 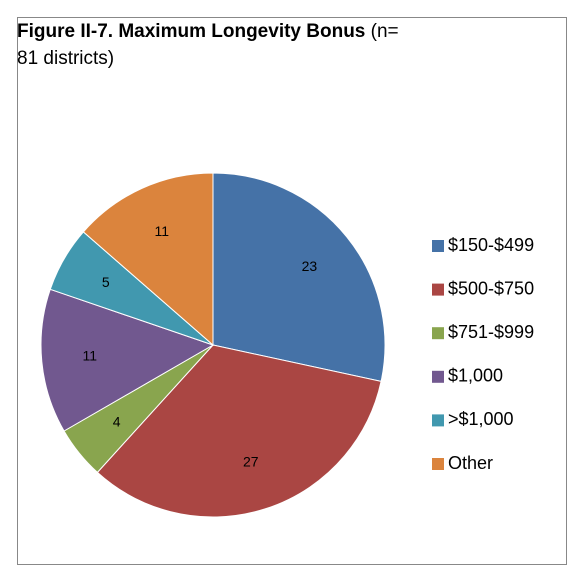 What do you see at coordinates (491, 245) in the screenshot?
I see `legend-label: $150-$499` at bounding box center [491, 245].